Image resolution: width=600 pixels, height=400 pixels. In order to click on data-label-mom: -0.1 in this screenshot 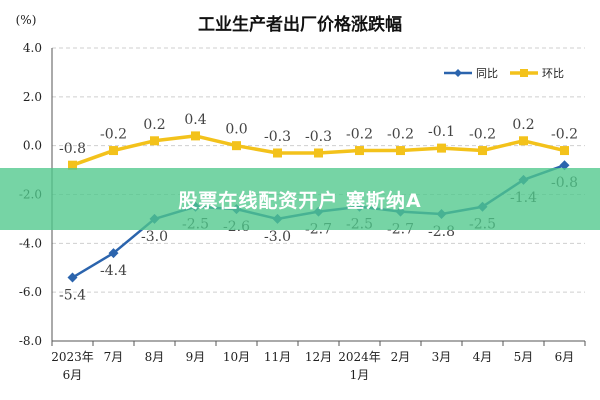, I will do `click(441, 132)`.